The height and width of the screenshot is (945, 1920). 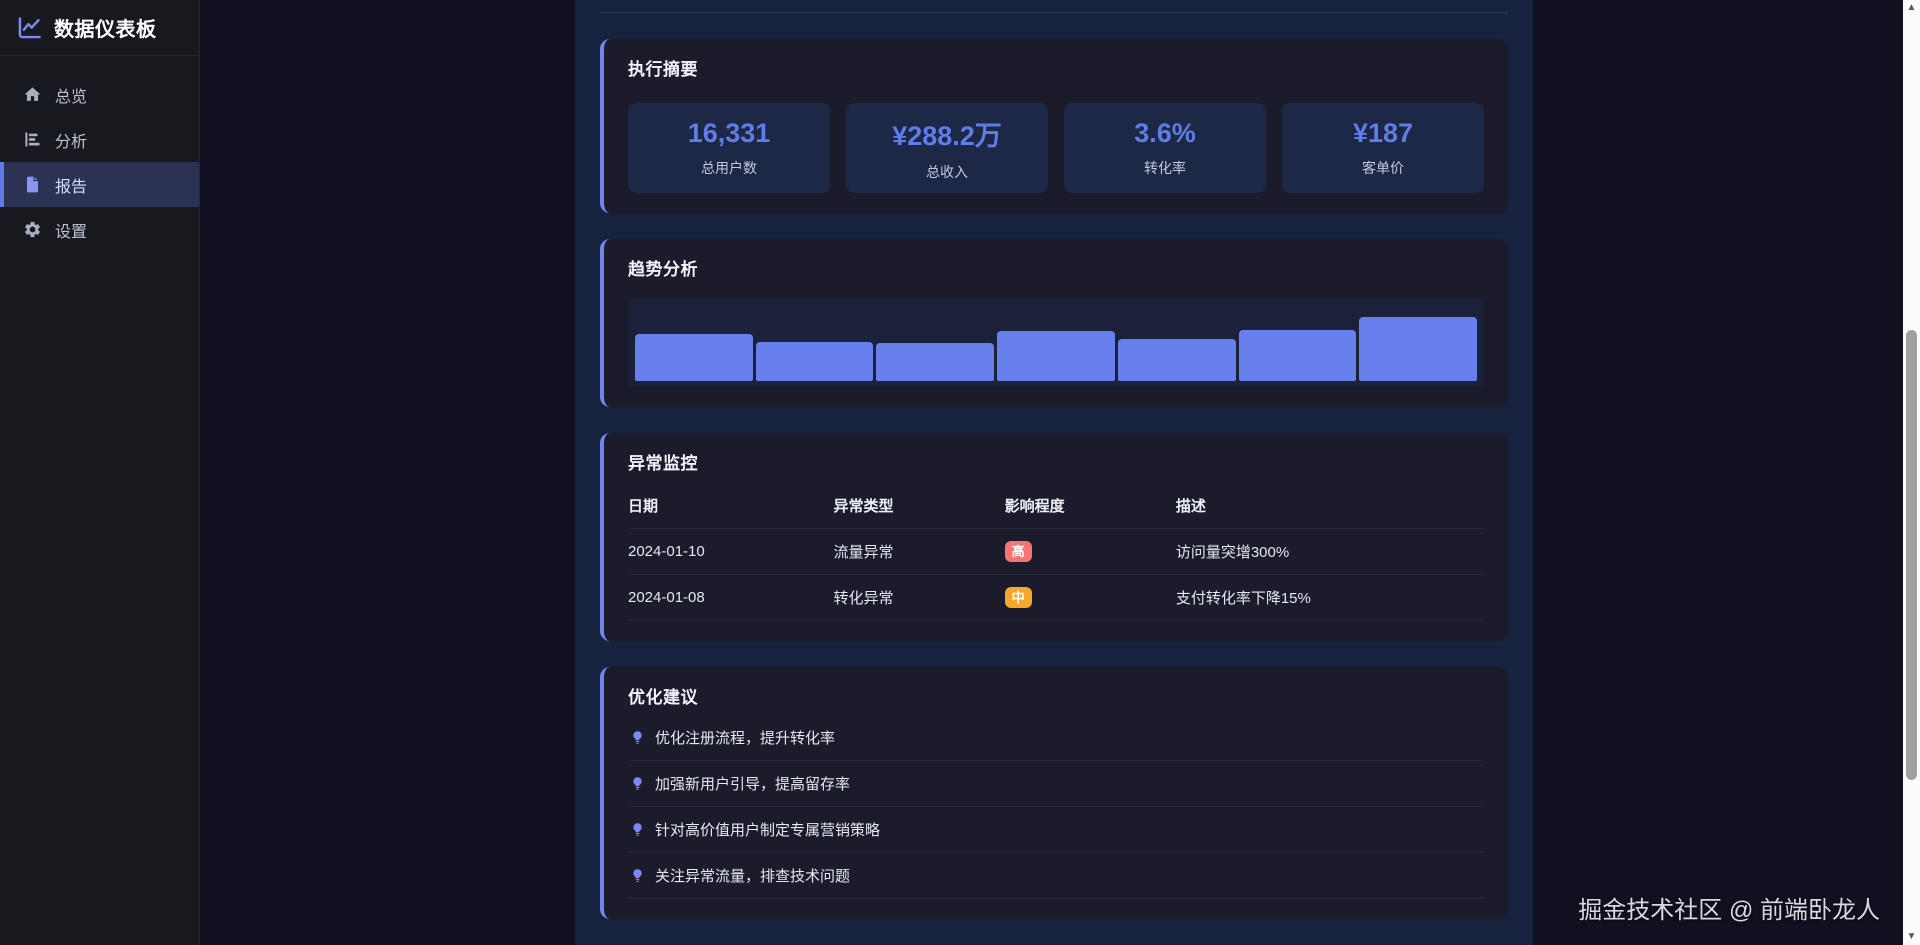 I want to click on app-logo: 数据仪表板, so click(x=99, y=28).